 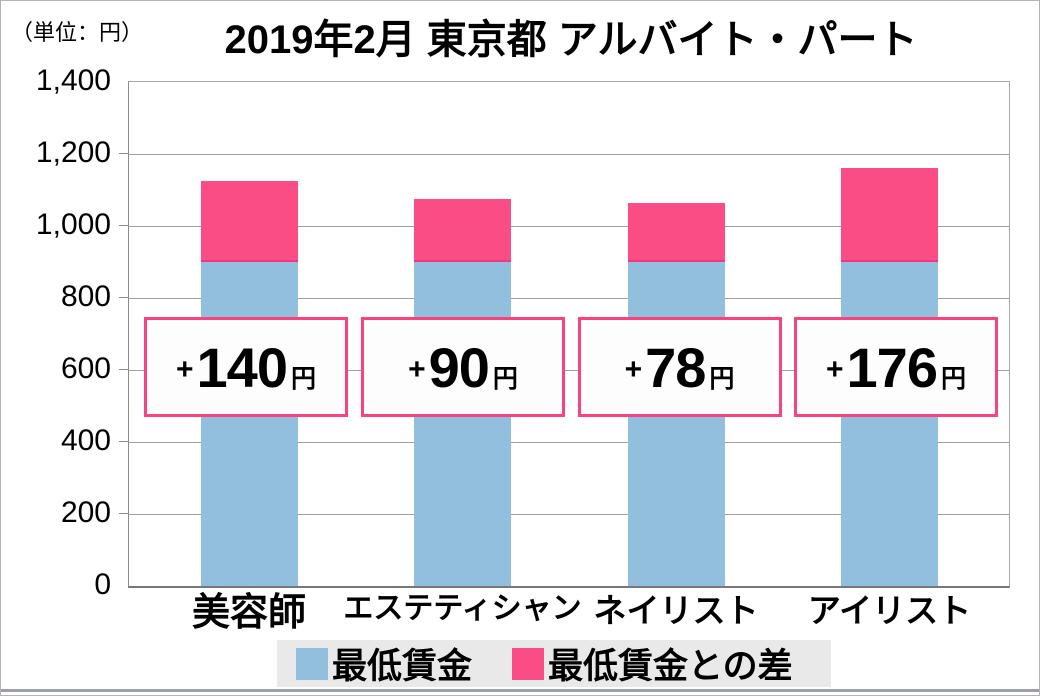 What do you see at coordinates (528, 663) in the screenshot?
I see `legend-swatch-diff` at bounding box center [528, 663].